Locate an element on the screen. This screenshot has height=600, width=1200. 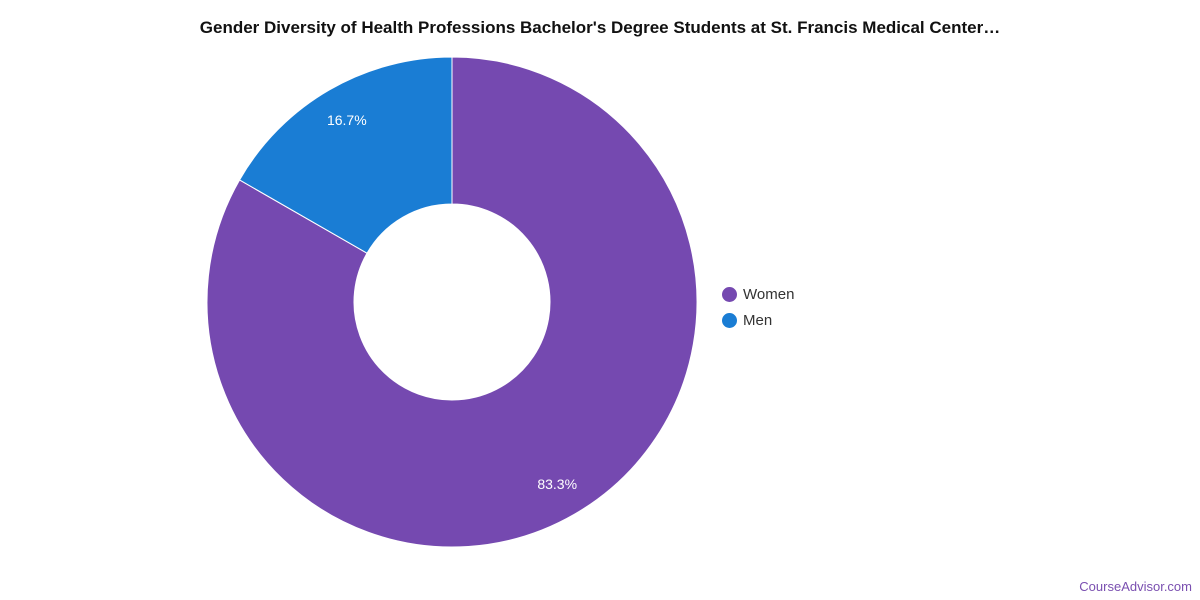
legend-label: Men is located at coordinates (758, 320).